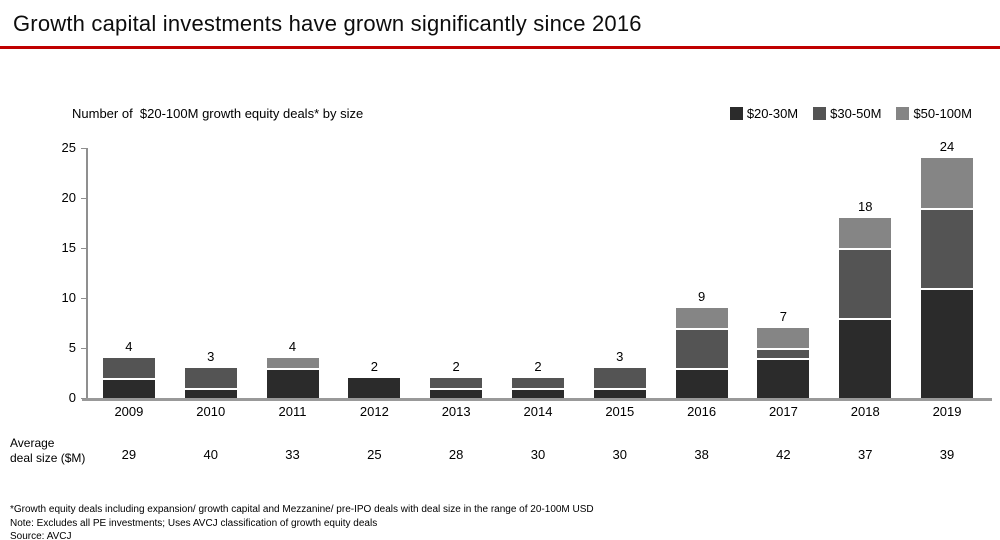 This screenshot has width=1000, height=540. I want to click on y-axis-line, so click(87, 274).